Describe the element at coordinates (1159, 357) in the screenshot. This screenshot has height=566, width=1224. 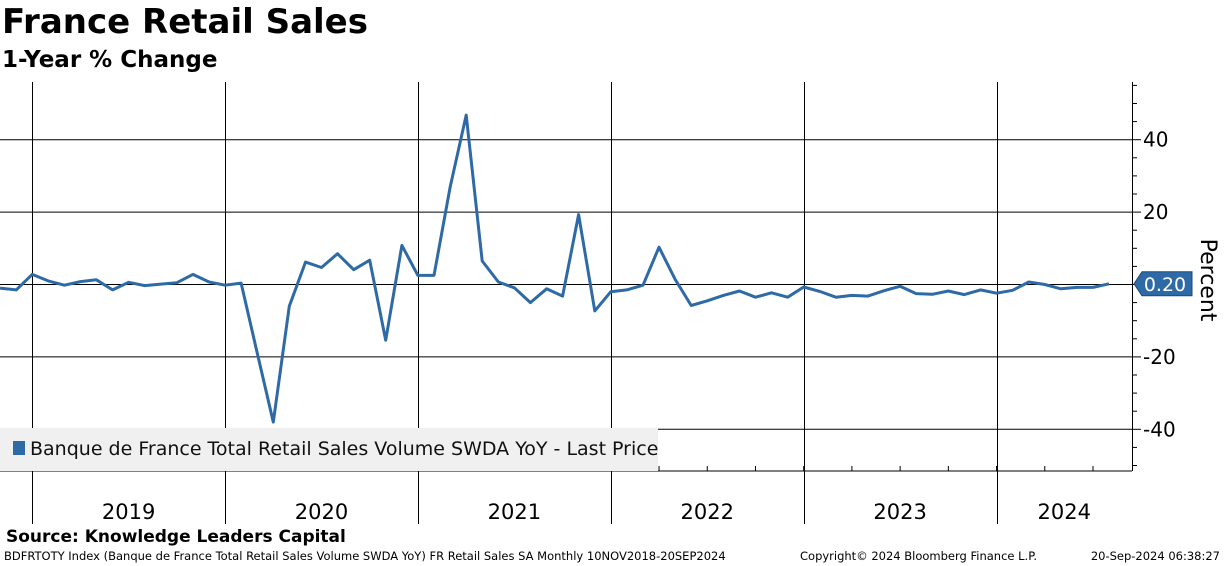
I see `y-tick-label: -20` at that location.